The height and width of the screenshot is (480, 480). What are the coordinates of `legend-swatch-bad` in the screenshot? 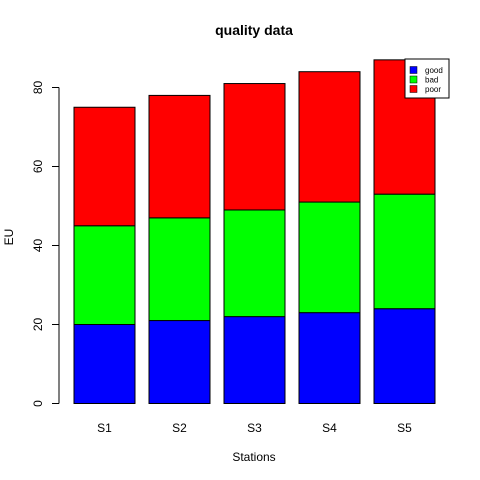 It's located at (413, 79).